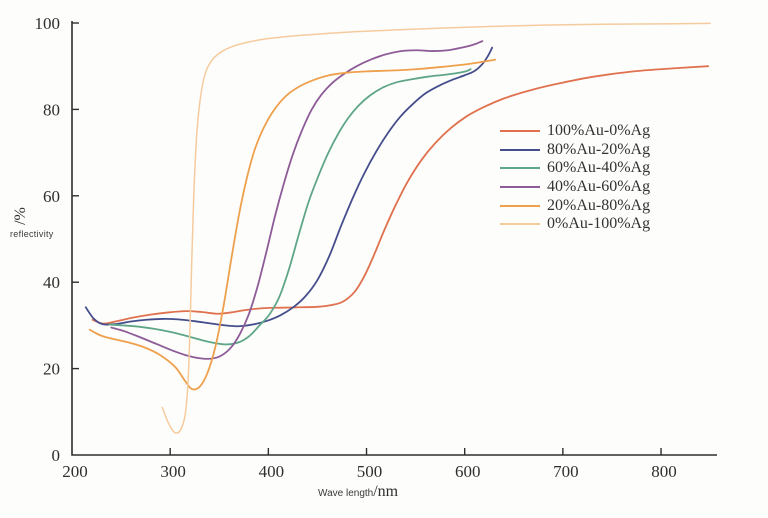 This screenshot has width=768, height=518. I want to click on x-tick-label-700: 700, so click(566, 471).